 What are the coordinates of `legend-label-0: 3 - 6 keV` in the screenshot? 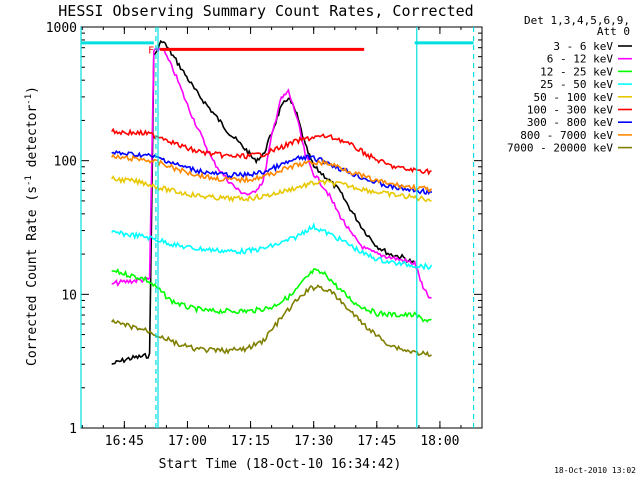 It's located at (583, 46).